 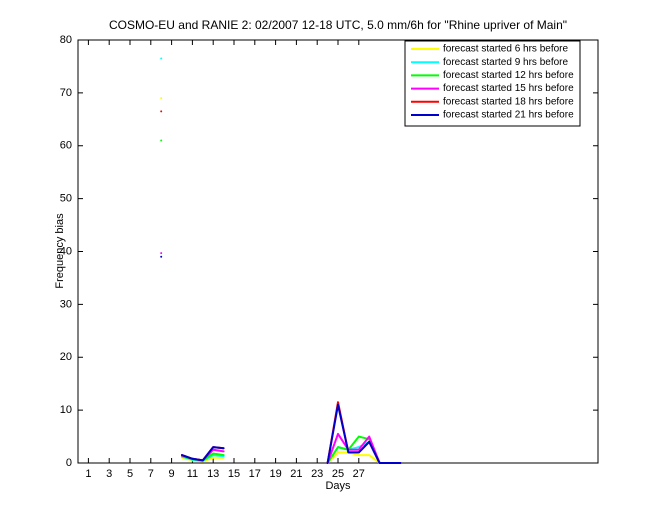 What do you see at coordinates (234, 474) in the screenshot?
I see `x-tick-label: 15` at bounding box center [234, 474].